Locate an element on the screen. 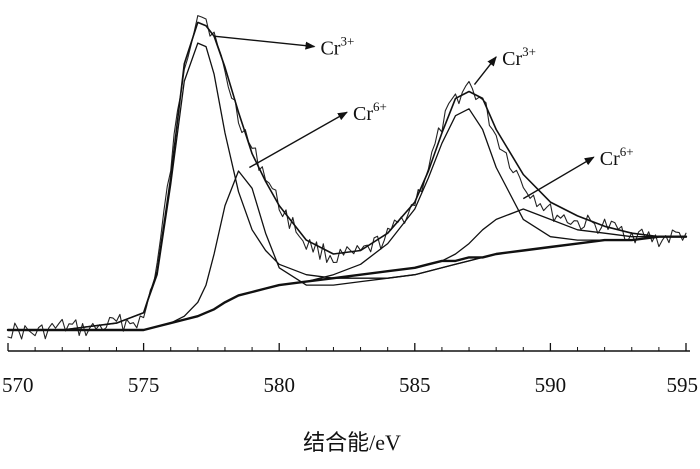 The height and width of the screenshot is (469, 700). x-tick-label: 570 is located at coordinates (18, 385).